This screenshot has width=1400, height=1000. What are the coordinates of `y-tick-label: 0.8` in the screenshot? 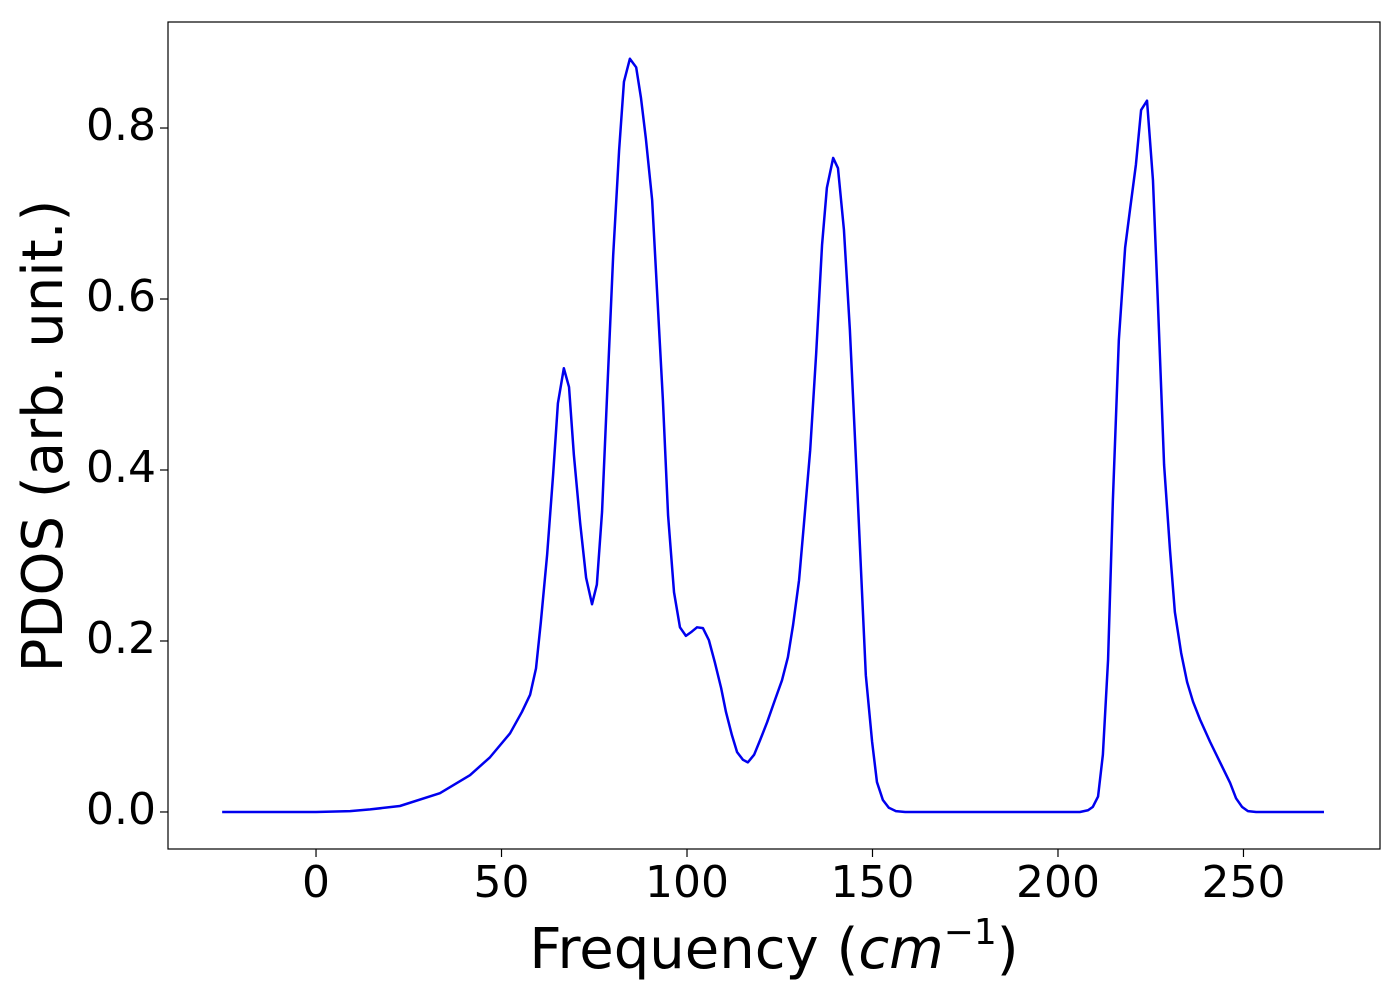 It's located at (121, 125).